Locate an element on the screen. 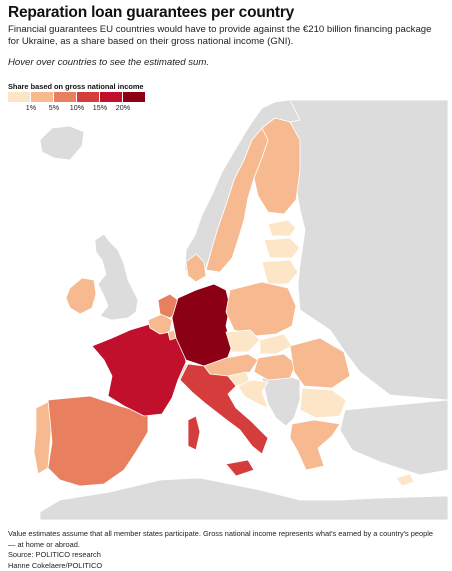  country-greece is located at coordinates (315, 445).